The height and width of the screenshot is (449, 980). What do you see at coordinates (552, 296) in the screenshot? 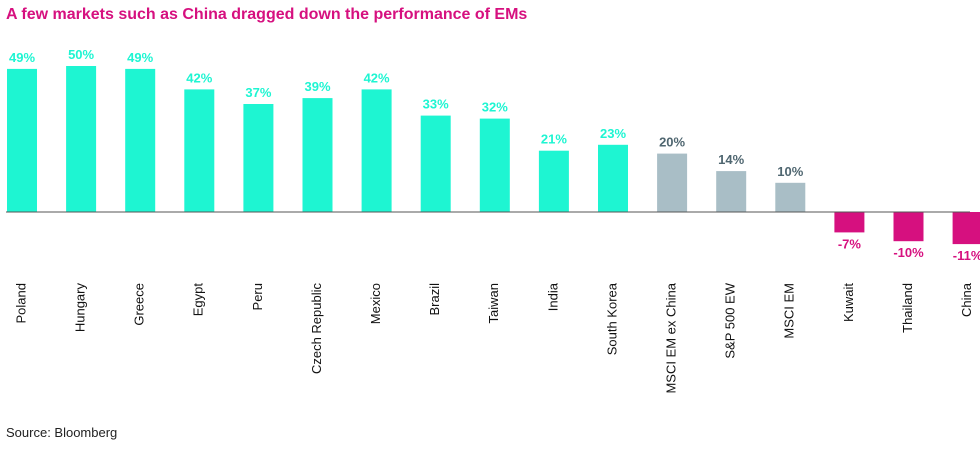
I see `category-label-india: India` at bounding box center [552, 296].